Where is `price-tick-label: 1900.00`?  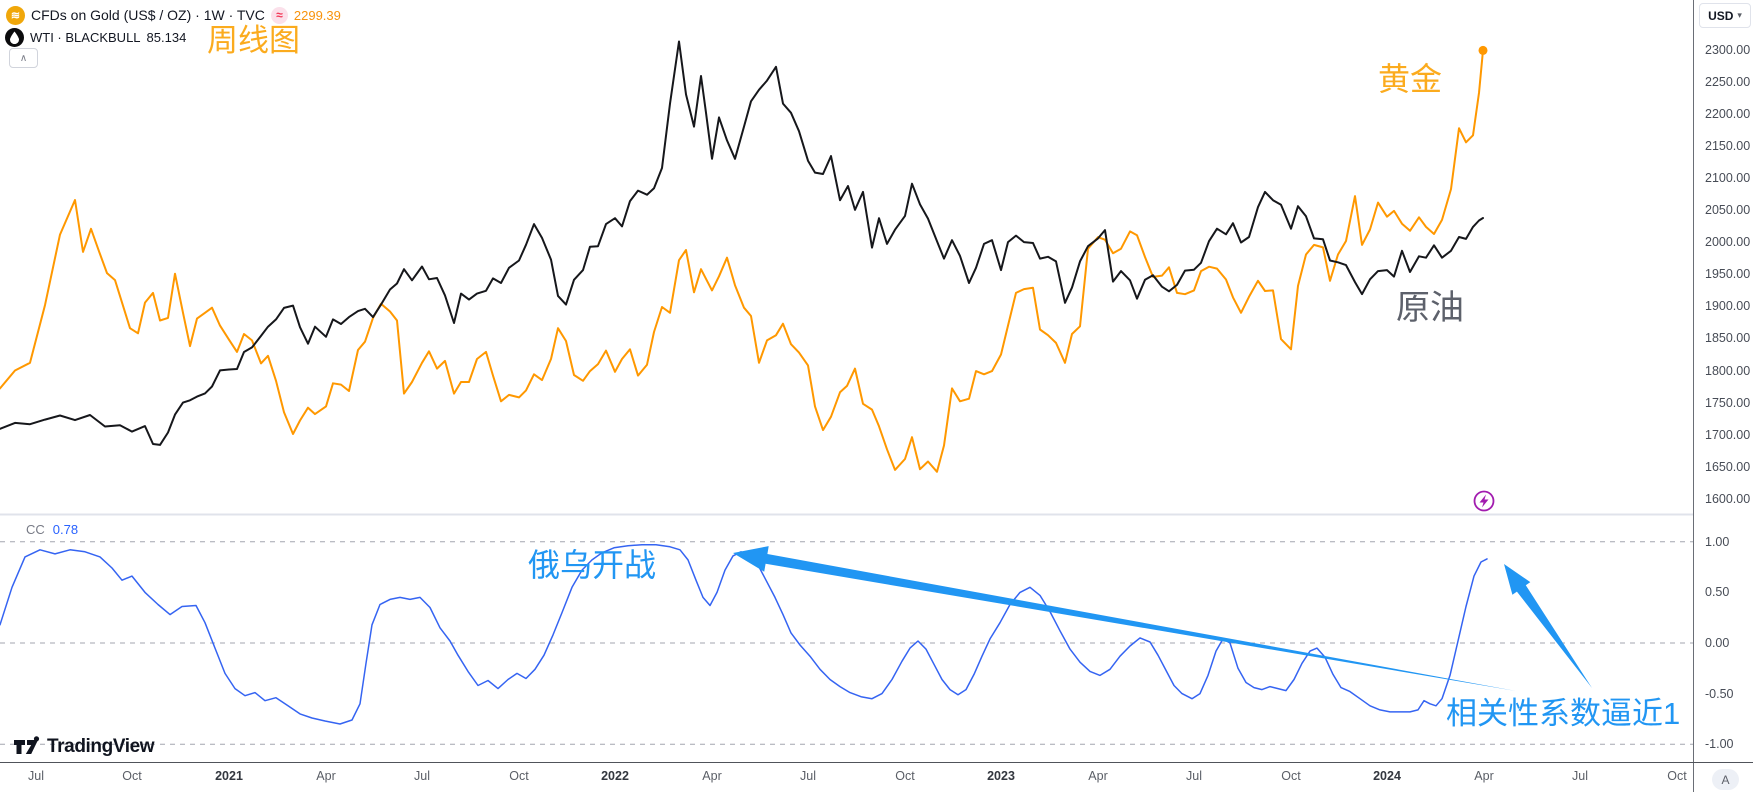
price-tick-label: 1900.00 is located at coordinates (1728, 306).